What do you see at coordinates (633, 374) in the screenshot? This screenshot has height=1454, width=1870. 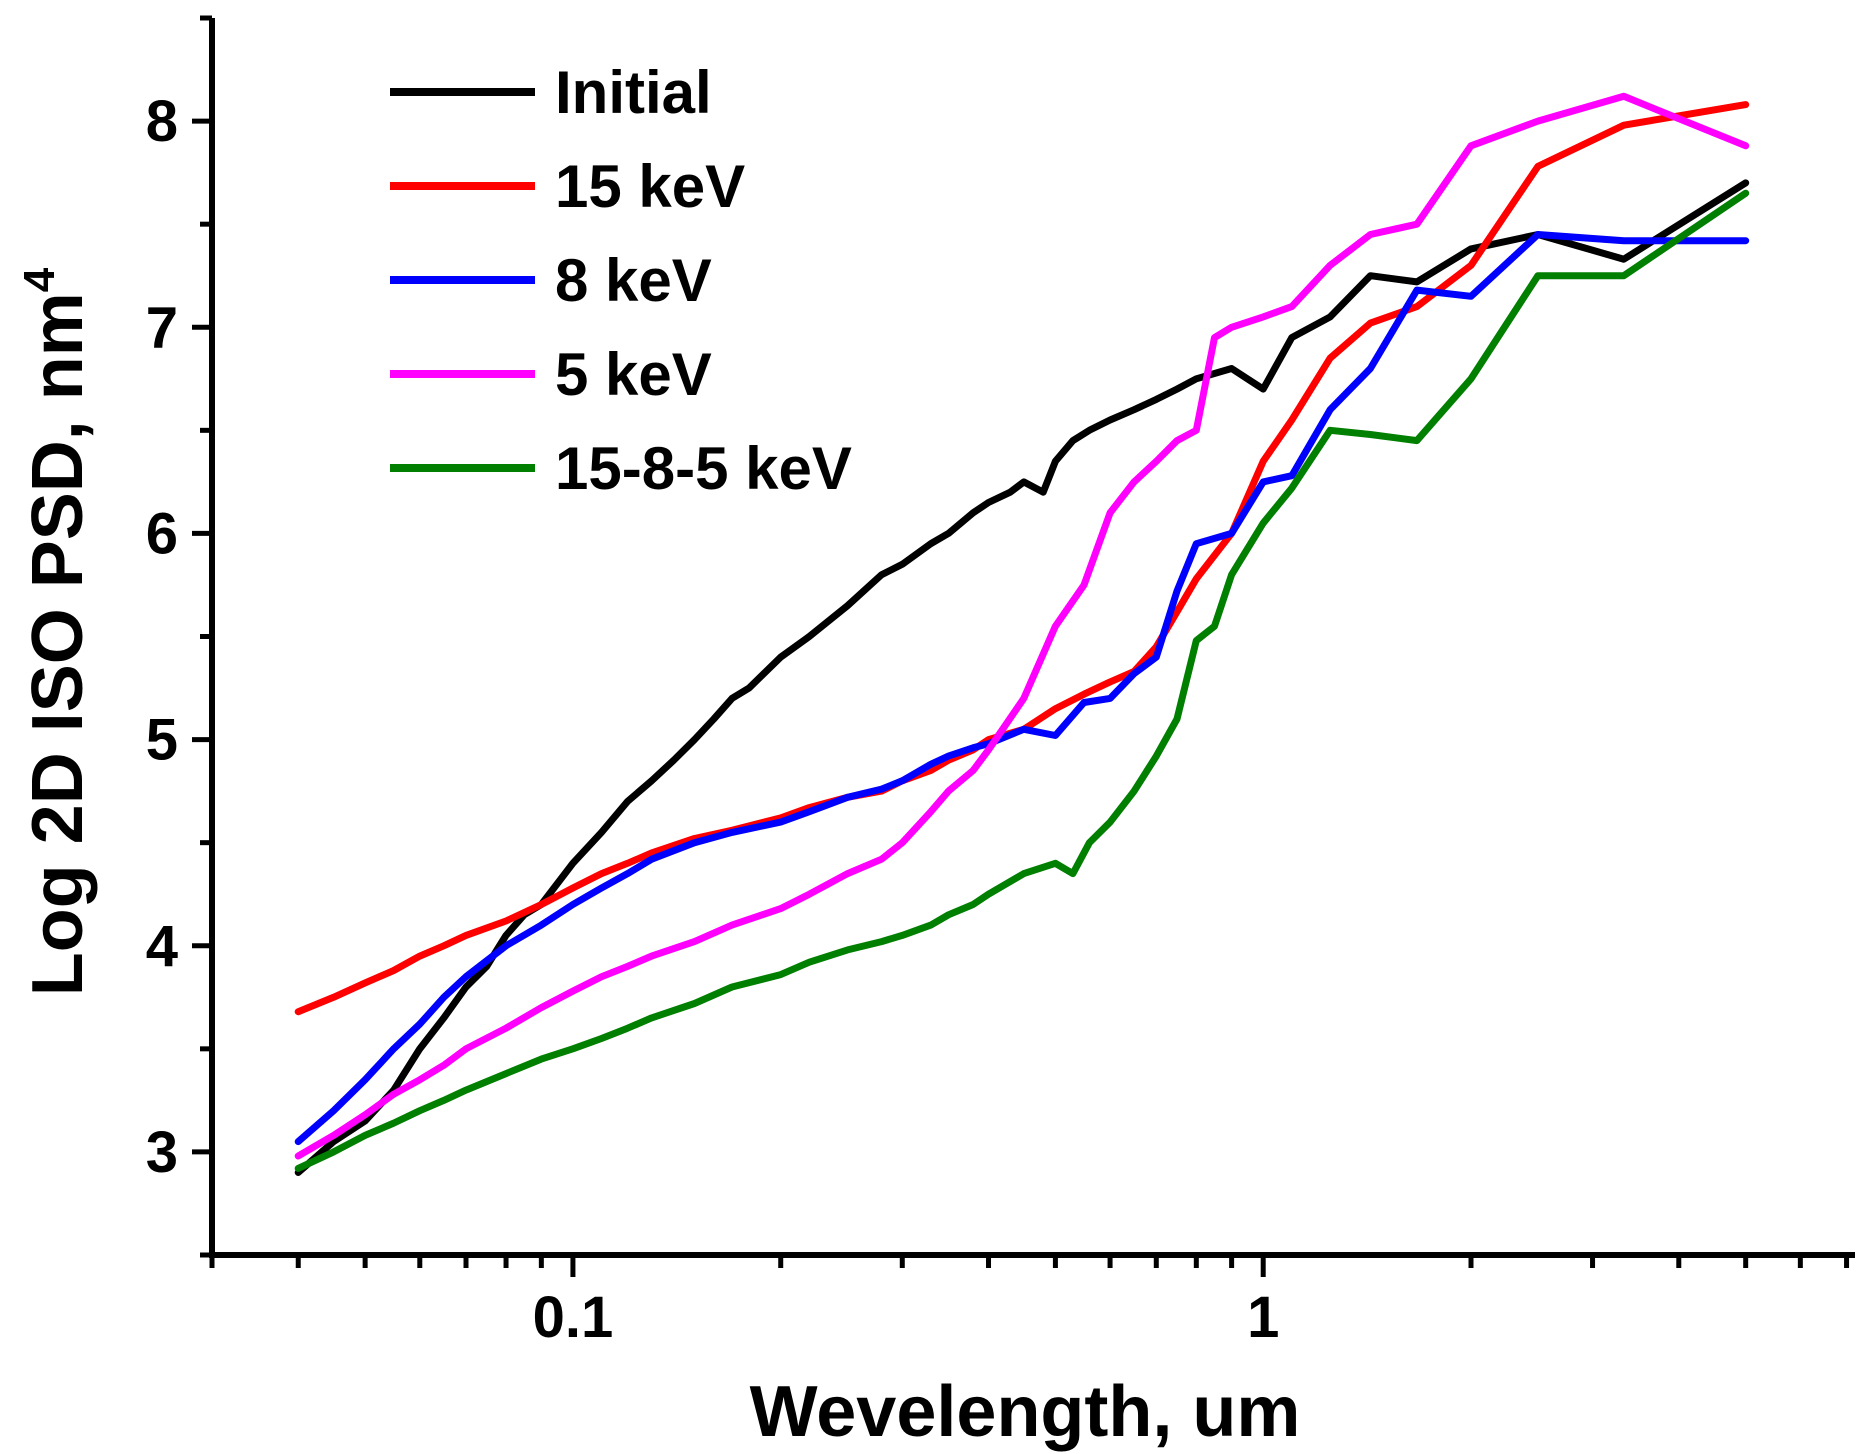 I see `legend-label-5-kev: 5 keV` at bounding box center [633, 374].